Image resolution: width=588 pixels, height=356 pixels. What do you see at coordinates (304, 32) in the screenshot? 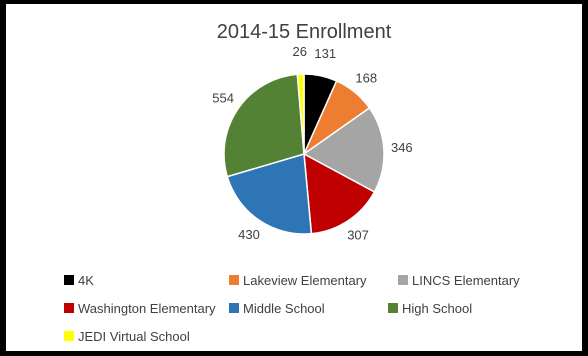
I see `chart-title: 2014-15 Enrollment` at bounding box center [304, 32].